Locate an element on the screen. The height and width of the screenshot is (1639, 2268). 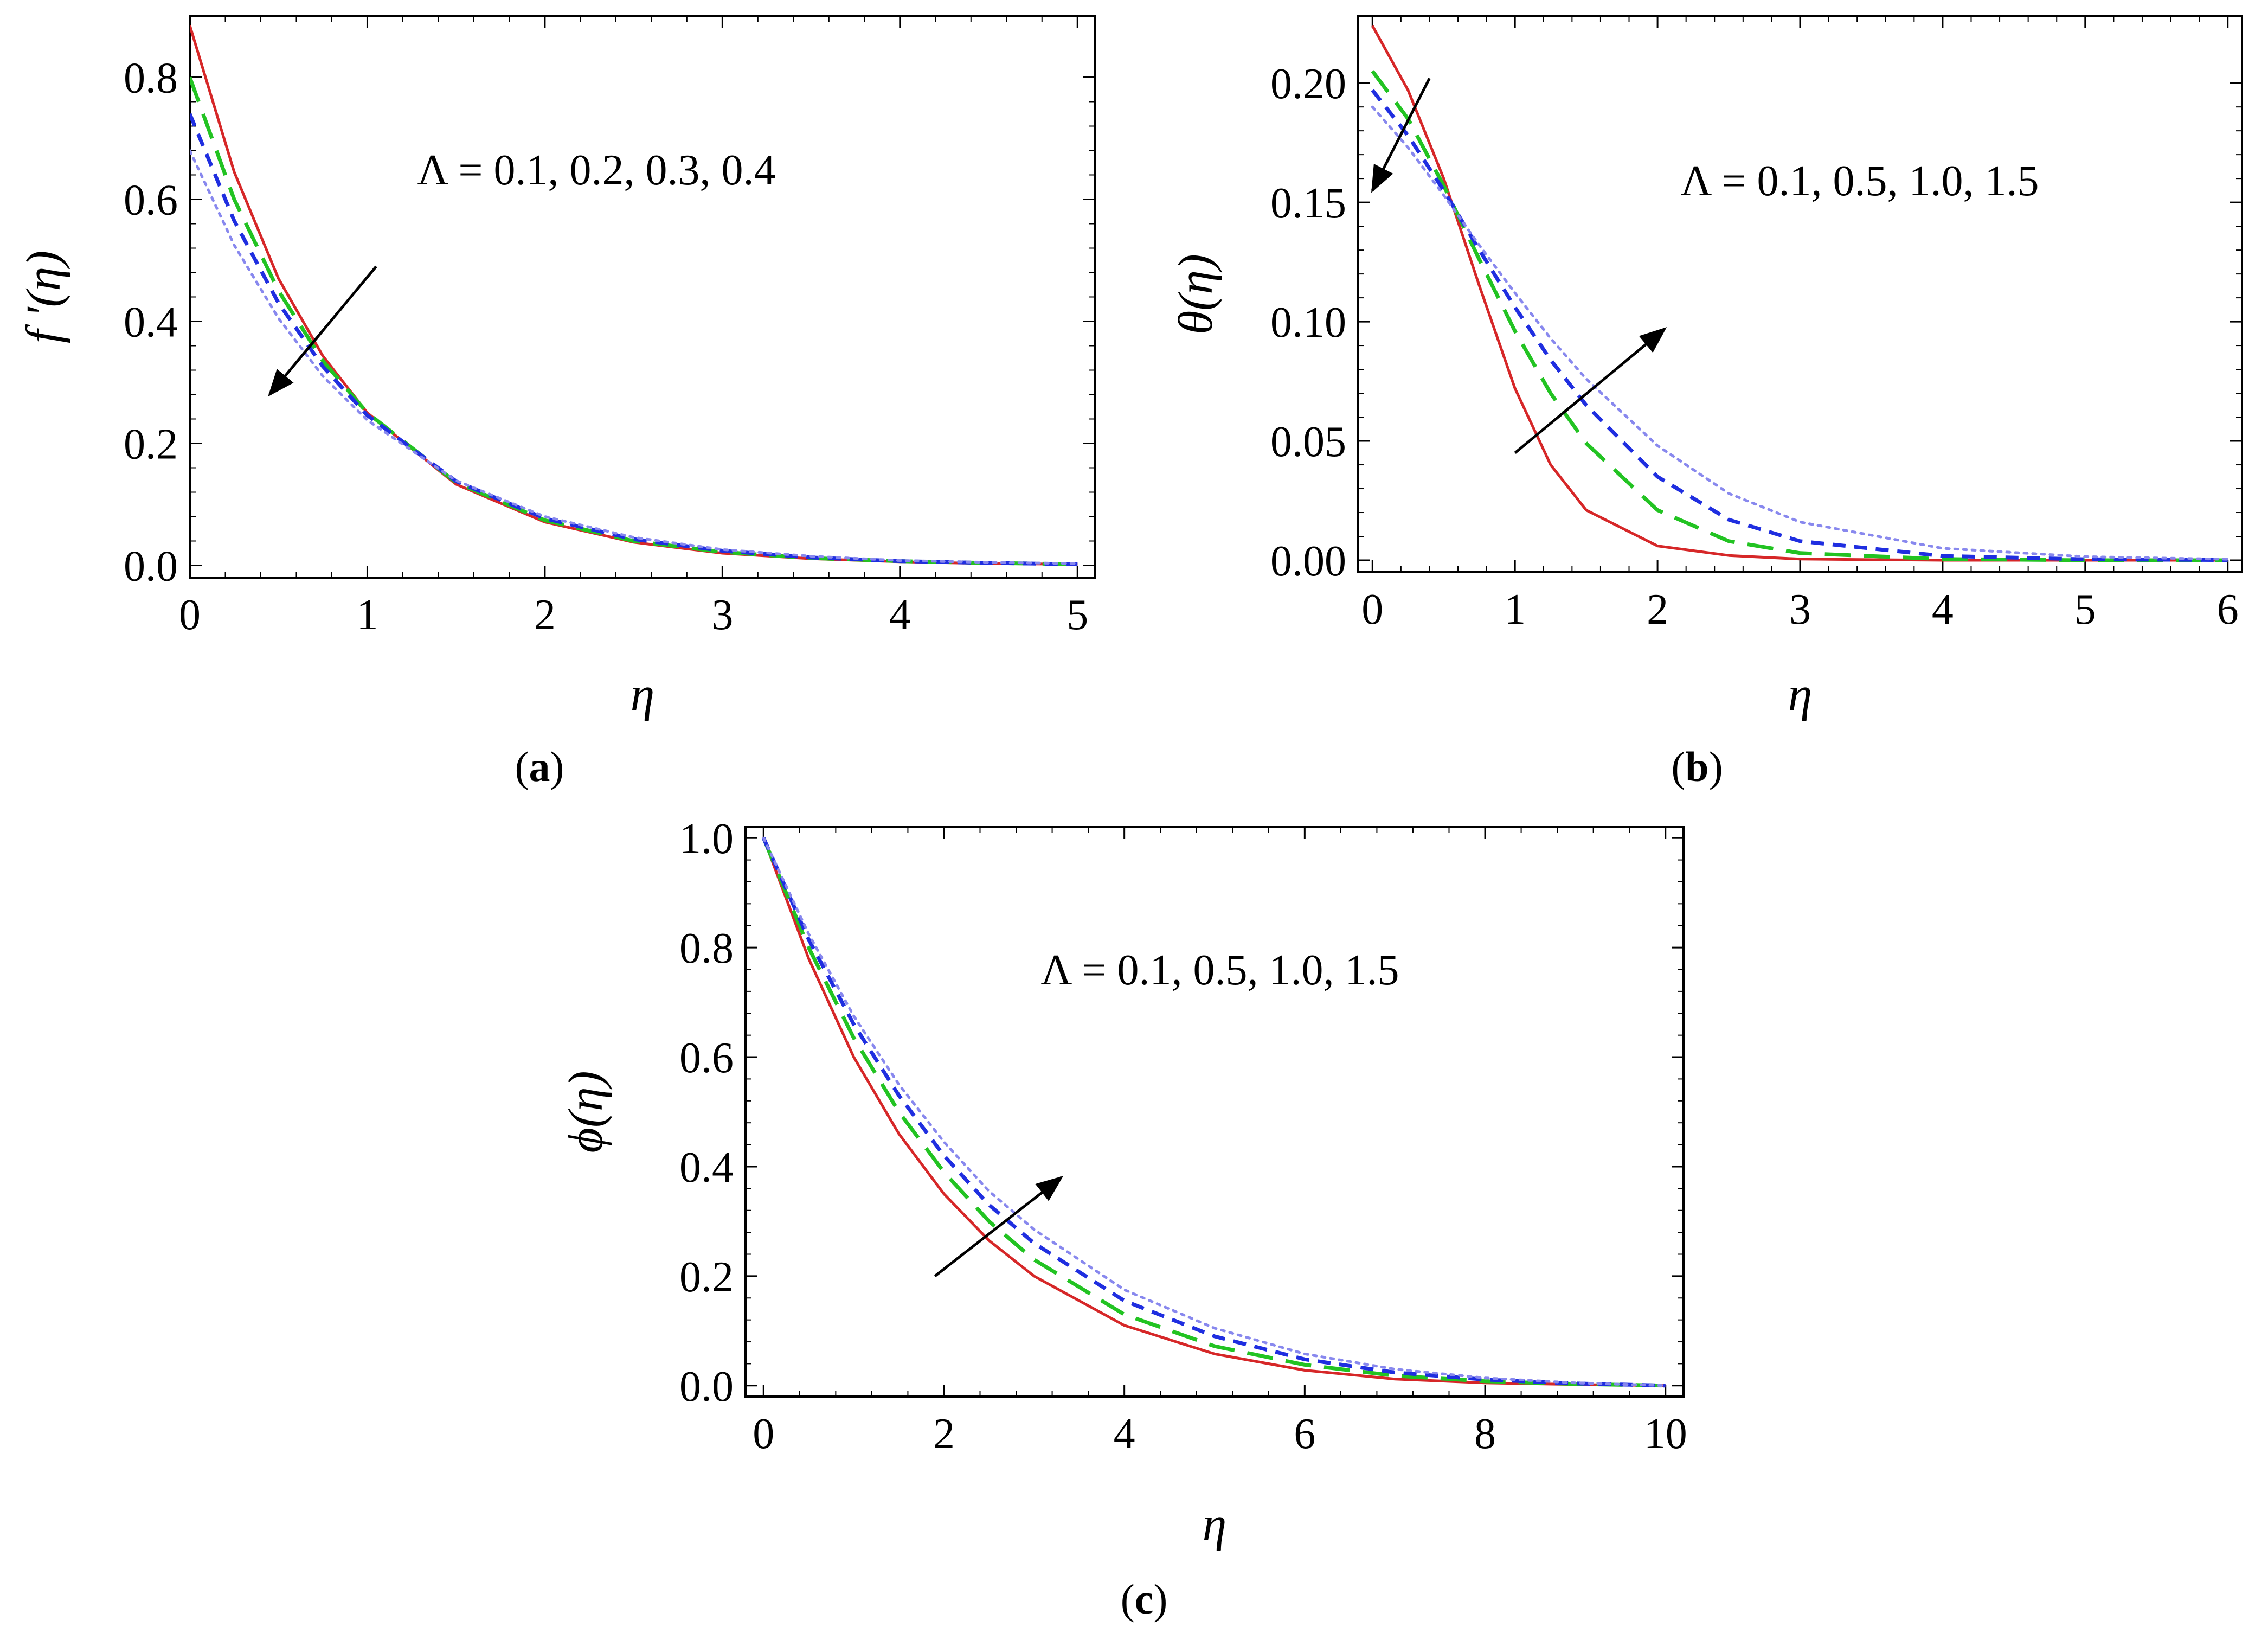
y-tick-label: 0.15 is located at coordinates (1308, 203).